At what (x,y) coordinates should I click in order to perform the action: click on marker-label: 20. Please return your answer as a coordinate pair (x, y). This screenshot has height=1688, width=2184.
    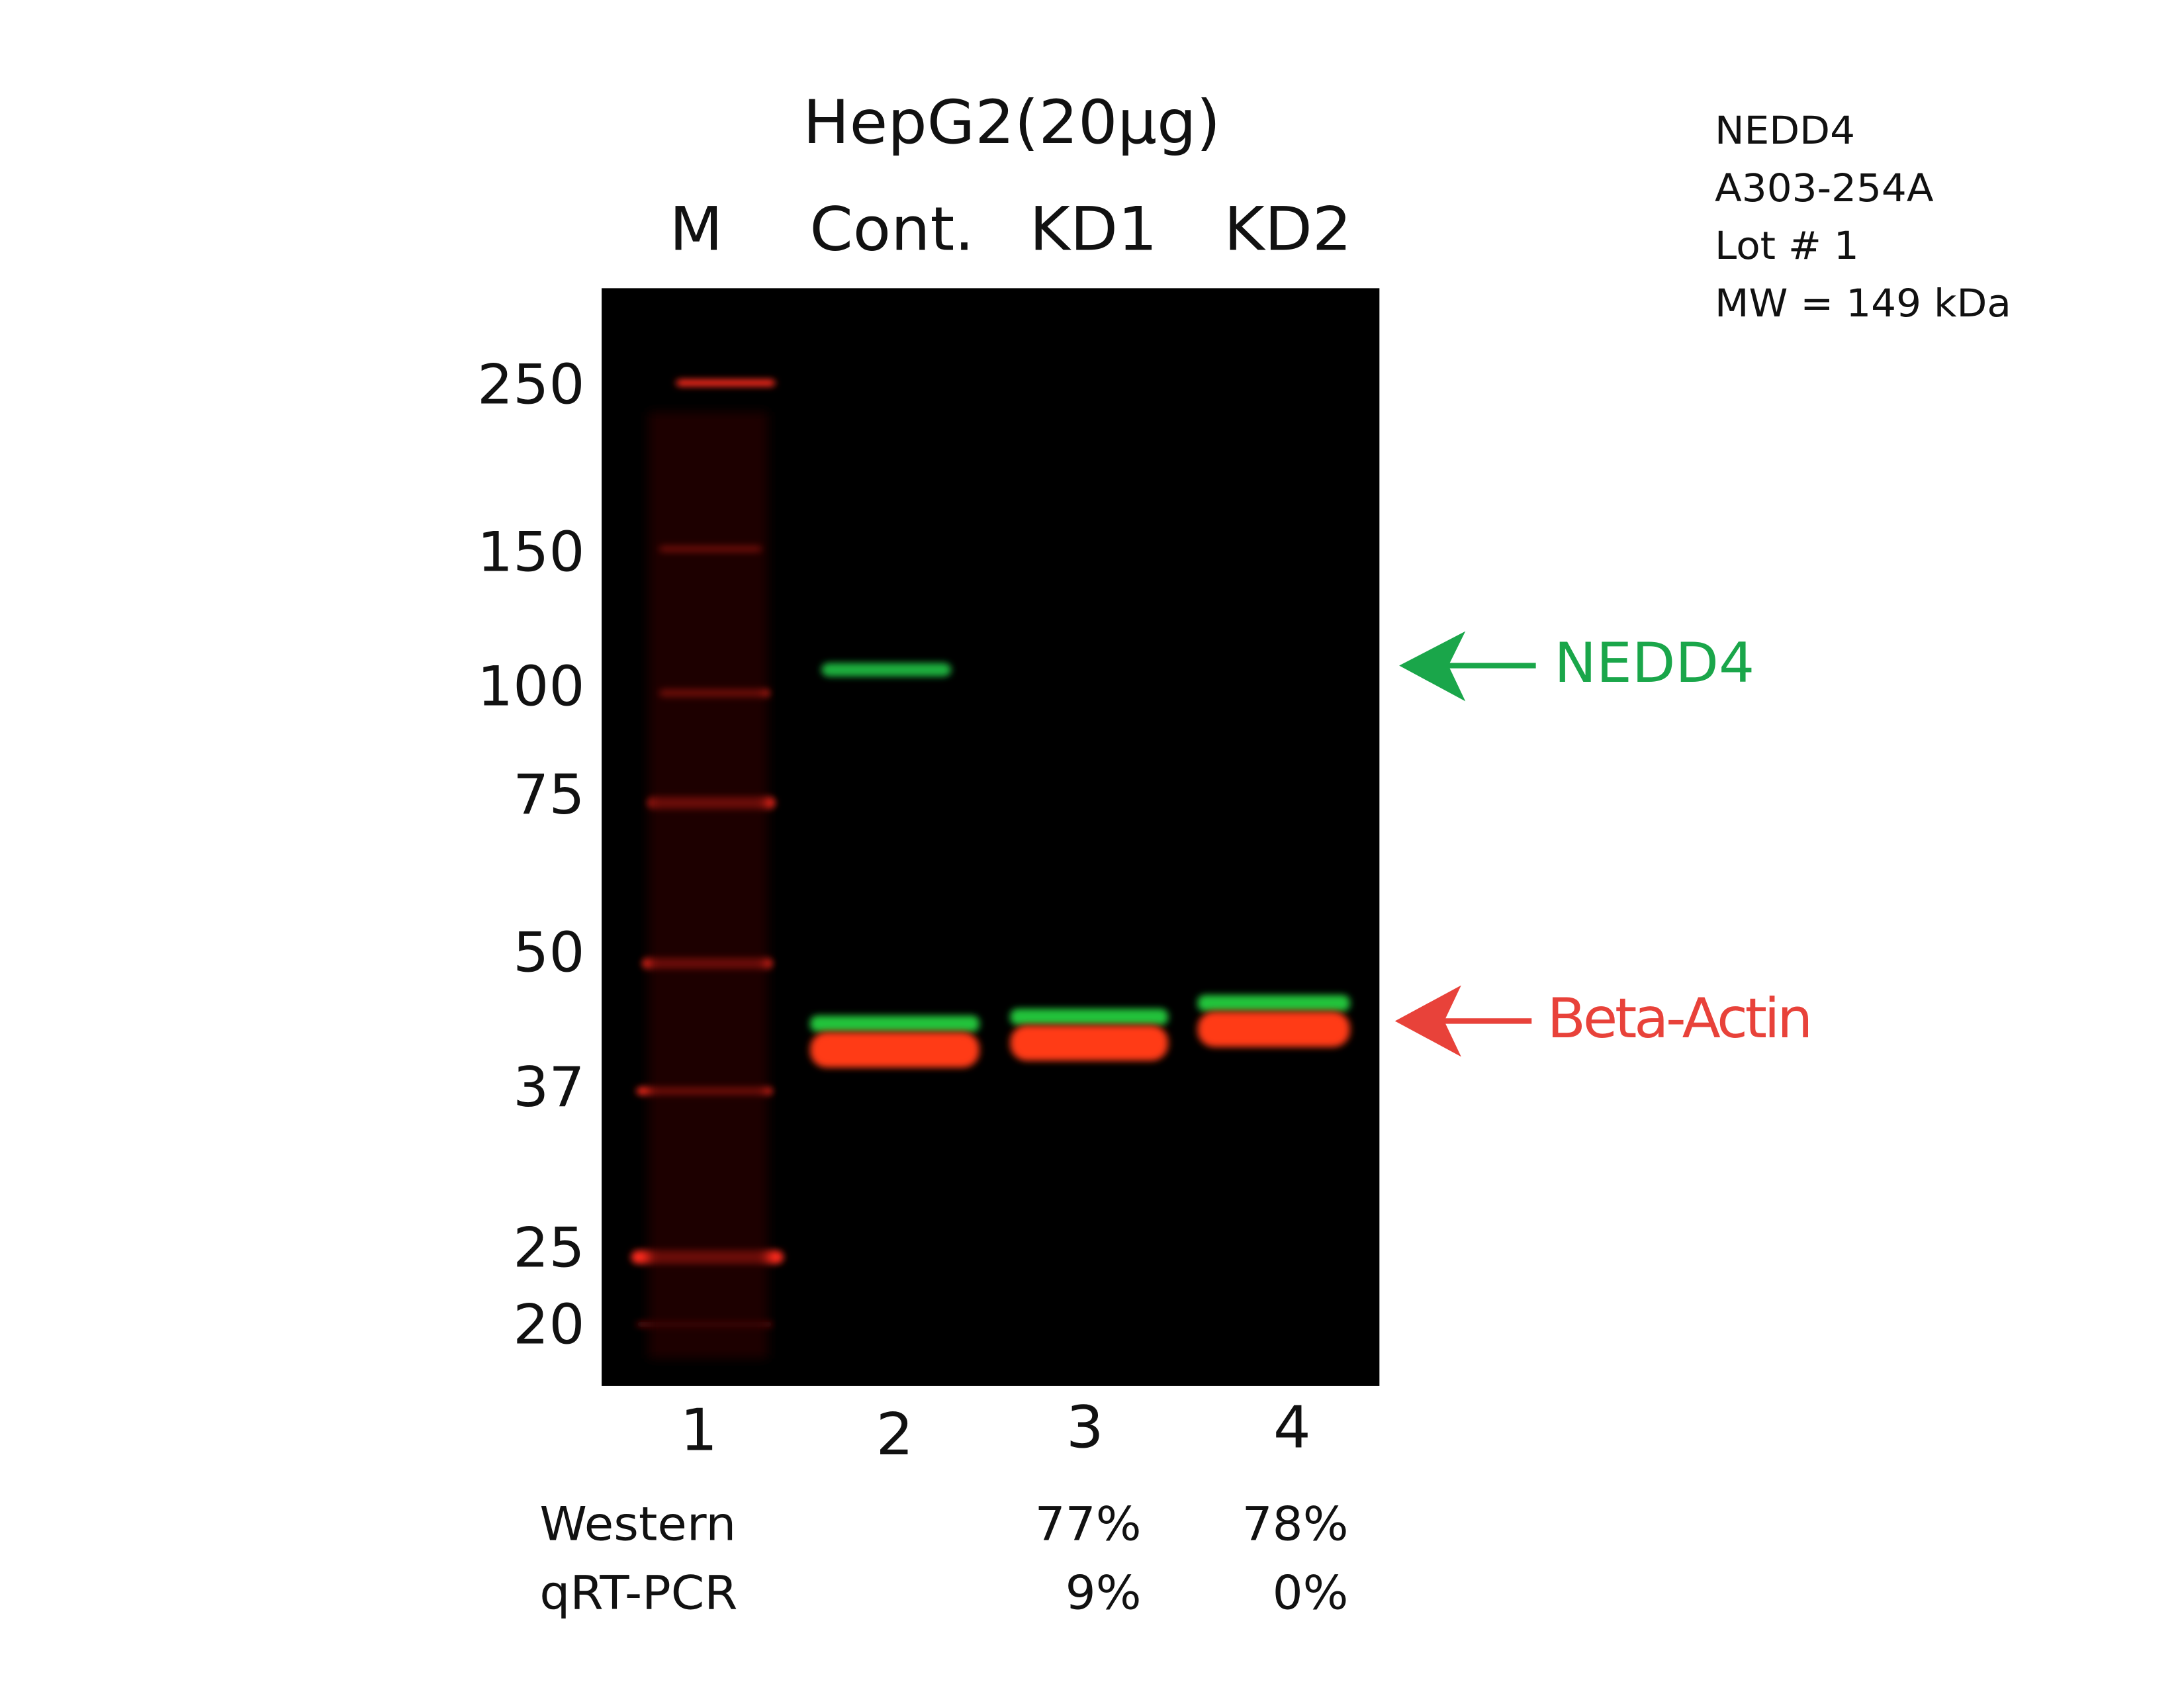
    Looking at the image, I should click on (548, 1325).